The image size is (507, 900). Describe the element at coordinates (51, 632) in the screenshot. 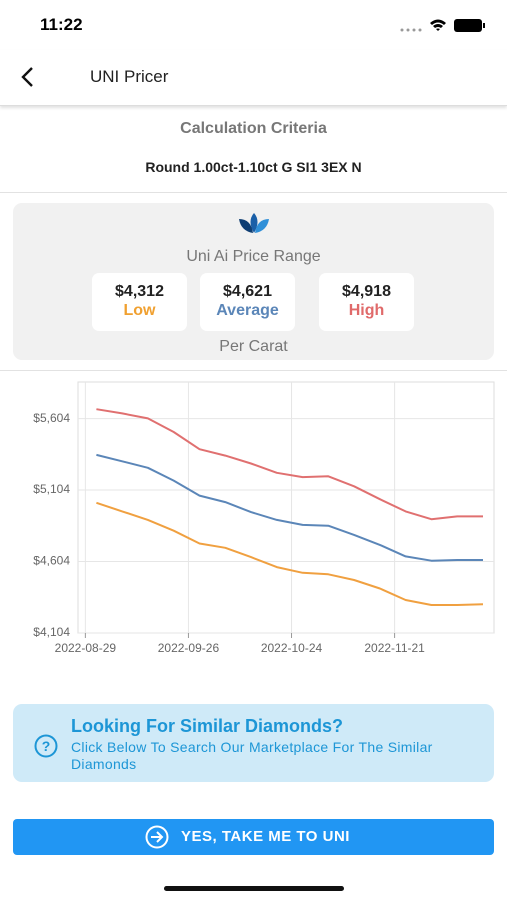

I see `y-tick-label: $4,104` at that location.